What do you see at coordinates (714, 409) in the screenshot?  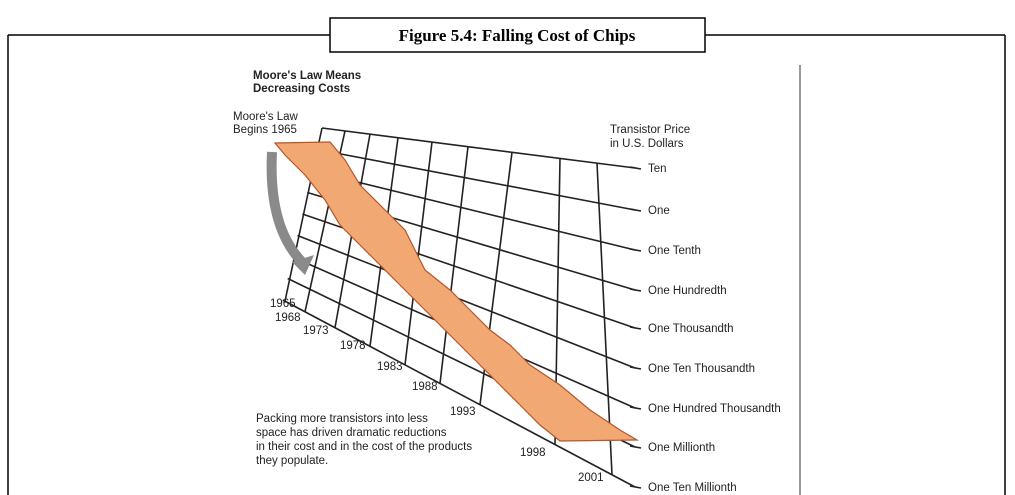 I see `price-label: One Hundred Thousandth` at bounding box center [714, 409].